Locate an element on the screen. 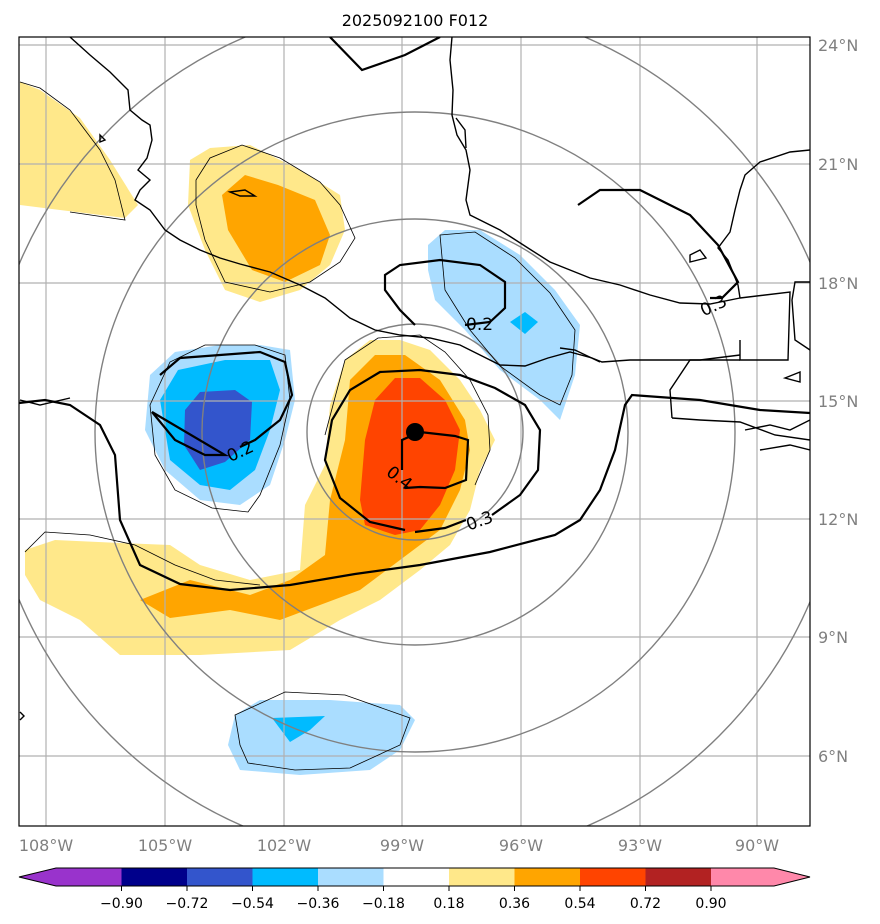 The height and width of the screenshot is (924, 880). lon-label-105w: 105°W is located at coordinates (165, 845).